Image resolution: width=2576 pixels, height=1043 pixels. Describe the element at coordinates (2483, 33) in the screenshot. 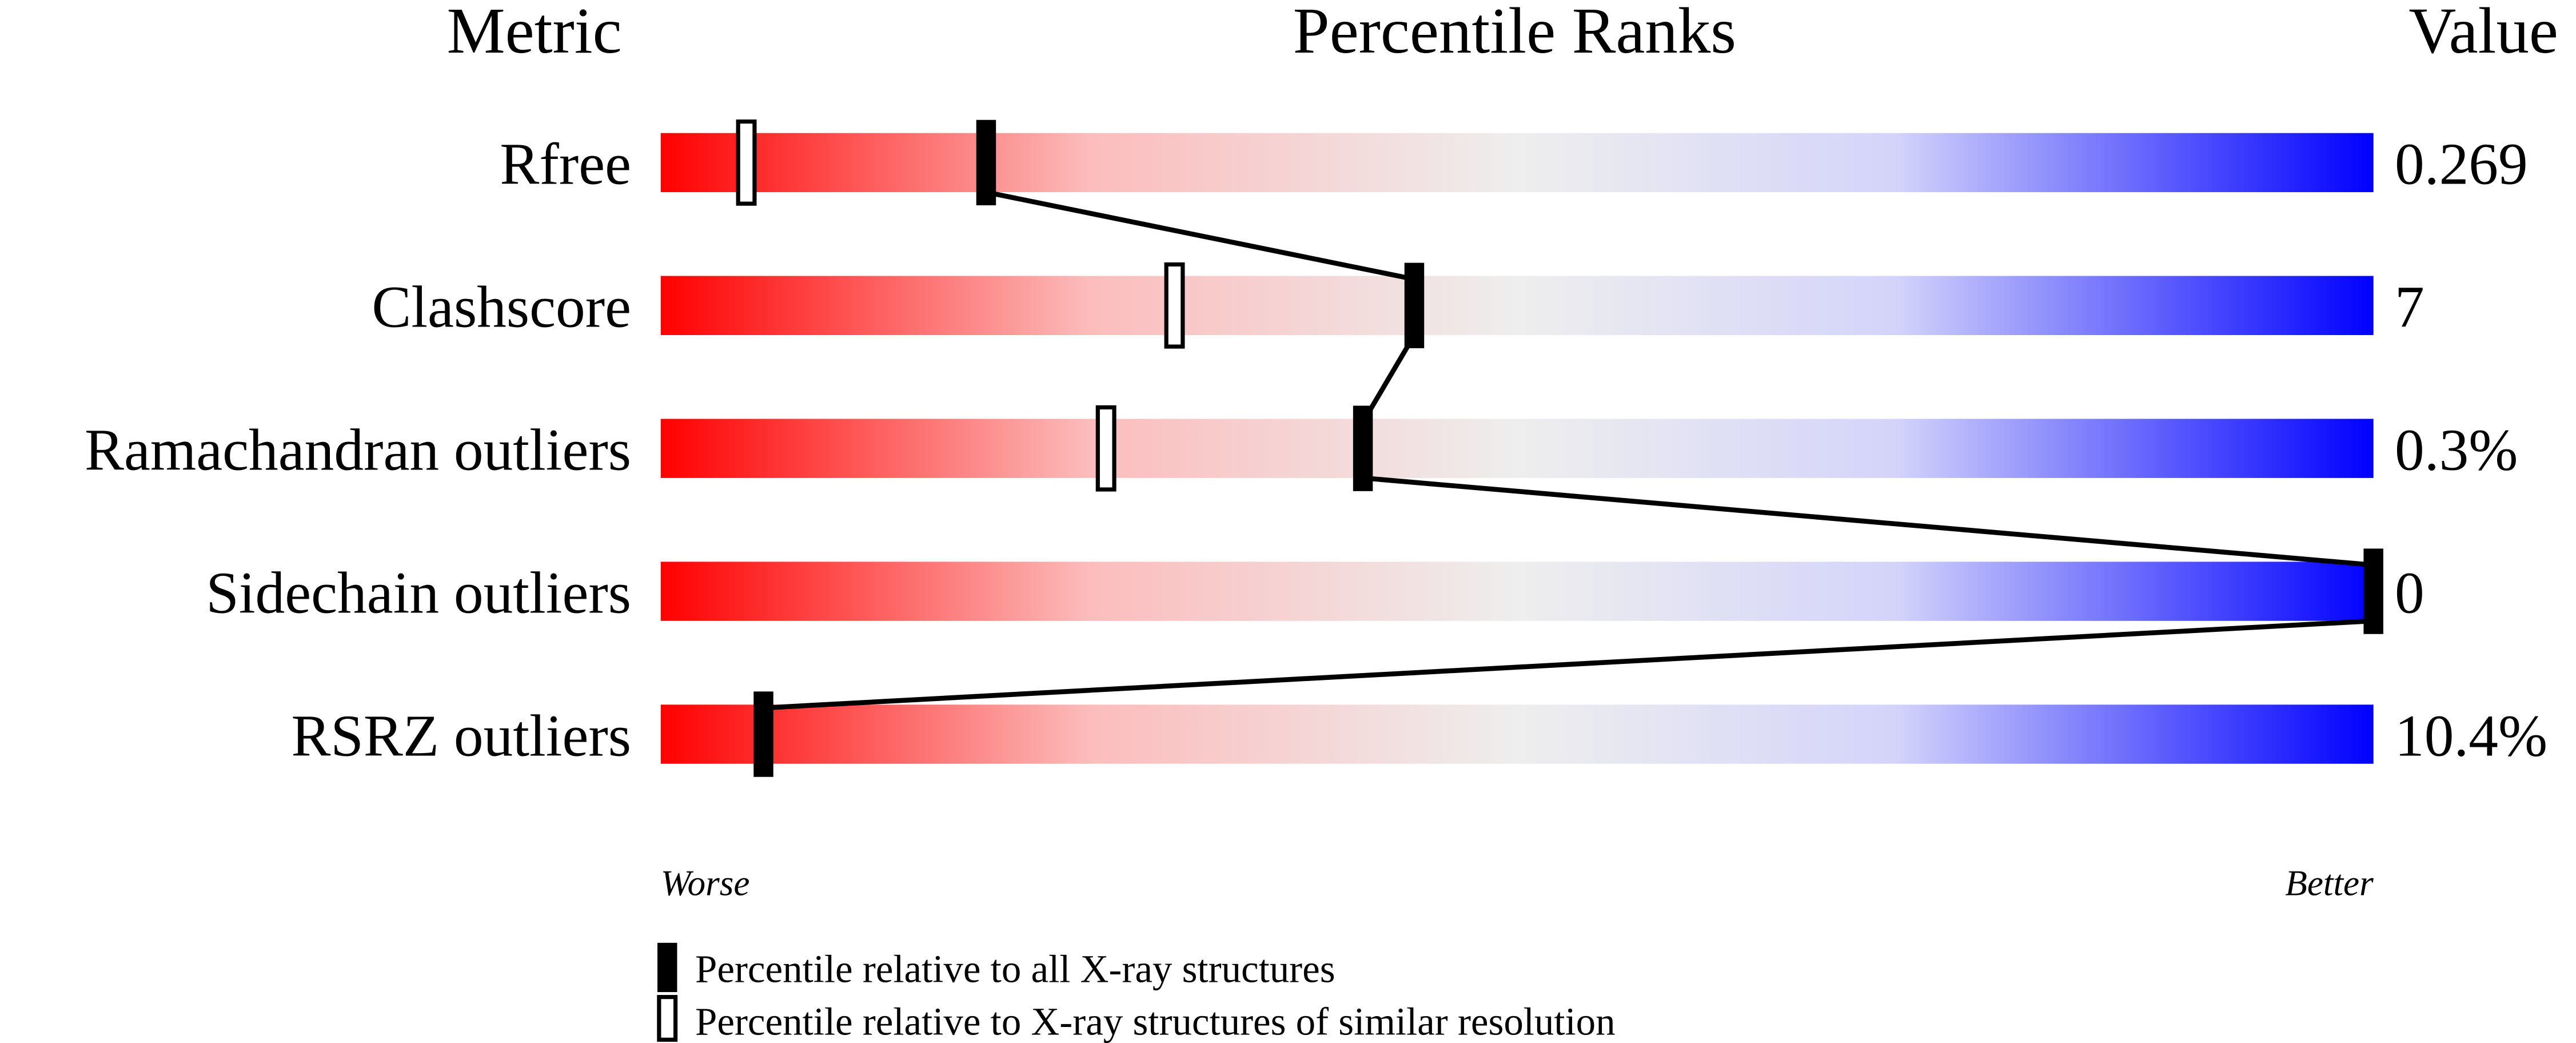

I see `header-value: Value` at that location.